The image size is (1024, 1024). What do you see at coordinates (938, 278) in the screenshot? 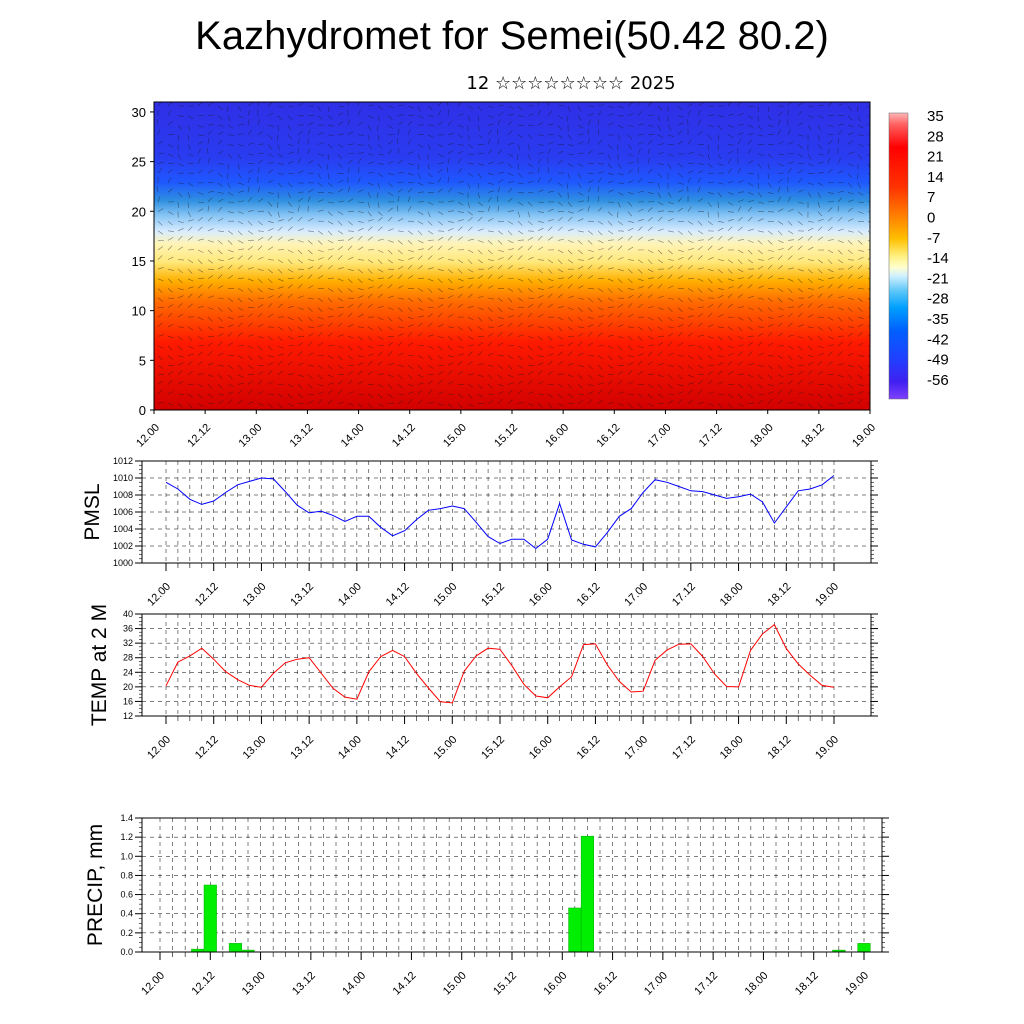
I see `colorbar-label: -21` at bounding box center [938, 278].